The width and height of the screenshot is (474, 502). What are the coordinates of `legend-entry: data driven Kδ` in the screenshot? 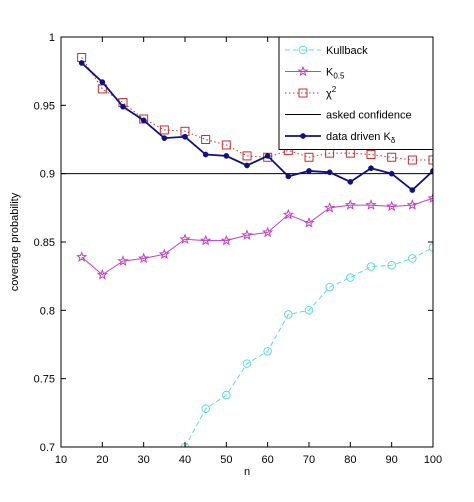 It's located at (340, 138).